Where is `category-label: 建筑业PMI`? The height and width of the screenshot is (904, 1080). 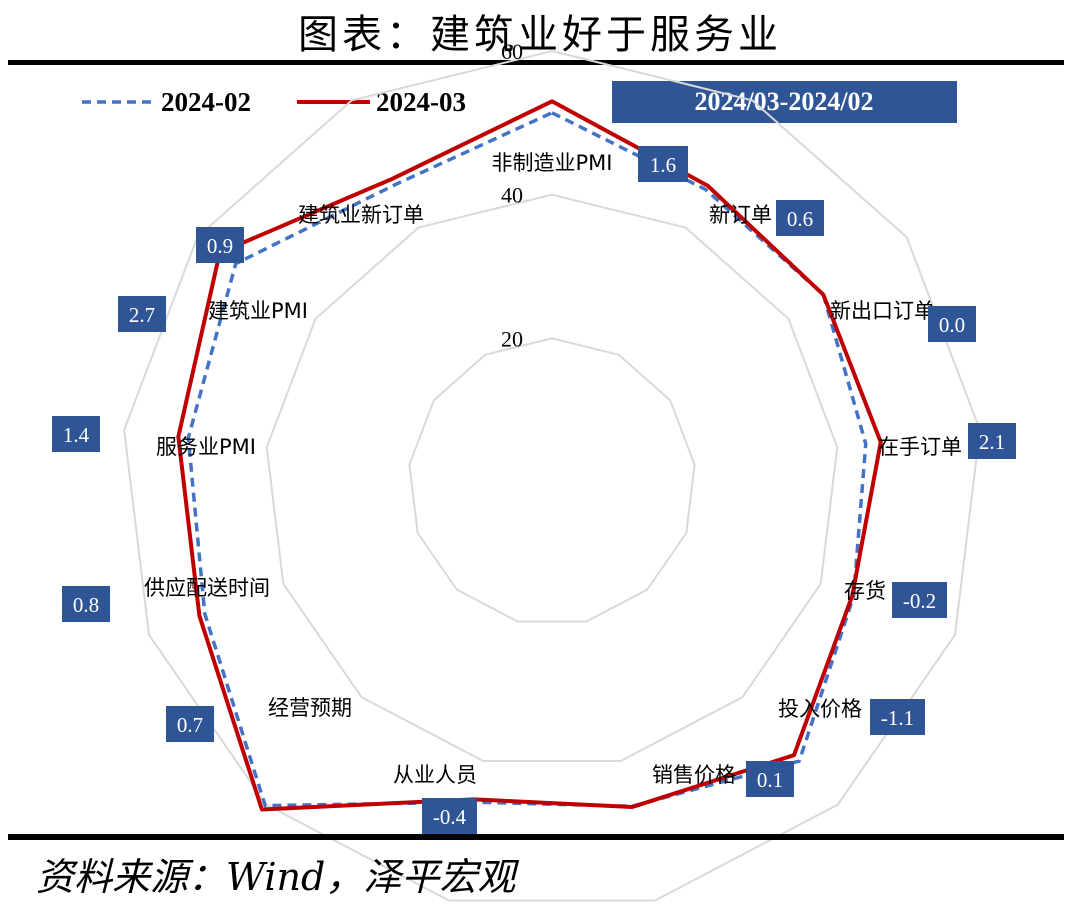 category-label: 建筑业PMI is located at coordinates (258, 311).